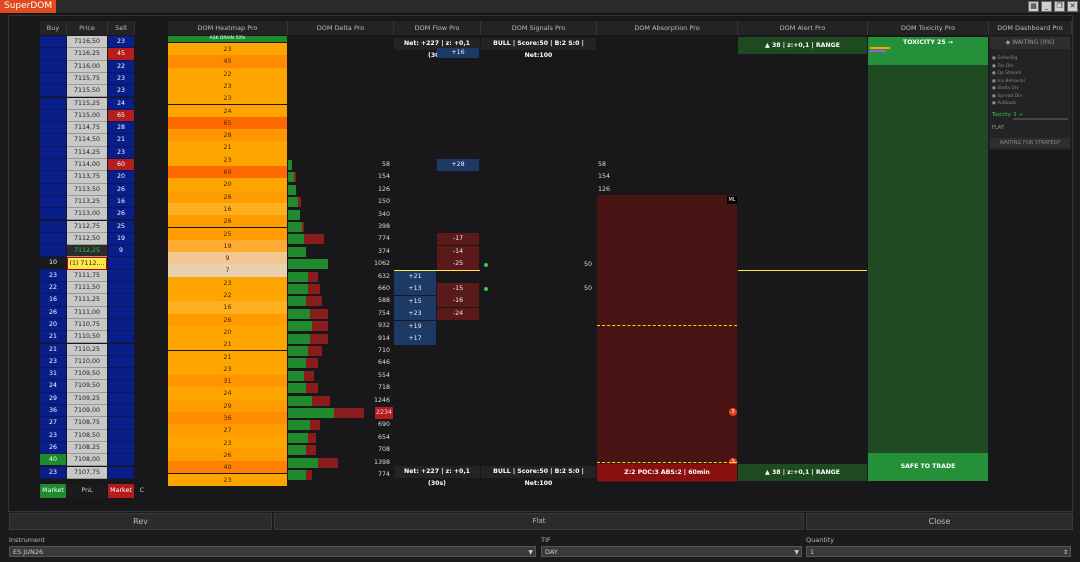 The height and width of the screenshot is (562, 1080). I want to click on price-cell: 7114,75, so click(87, 128).